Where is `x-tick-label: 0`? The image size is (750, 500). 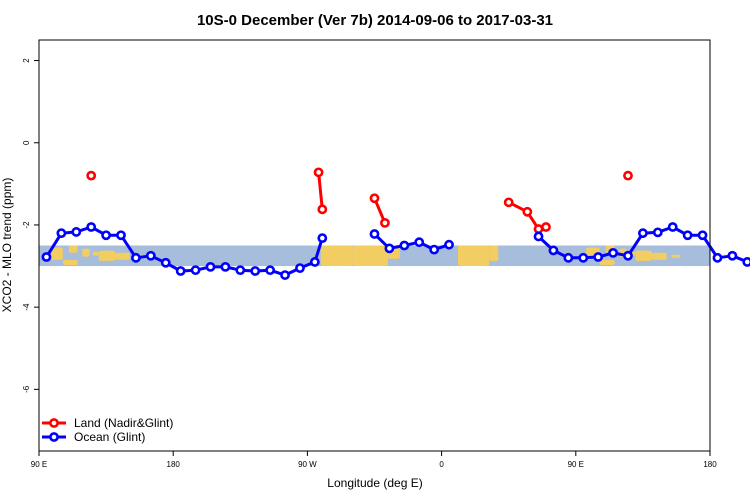 x-tick-label: 0 is located at coordinates (441, 464).